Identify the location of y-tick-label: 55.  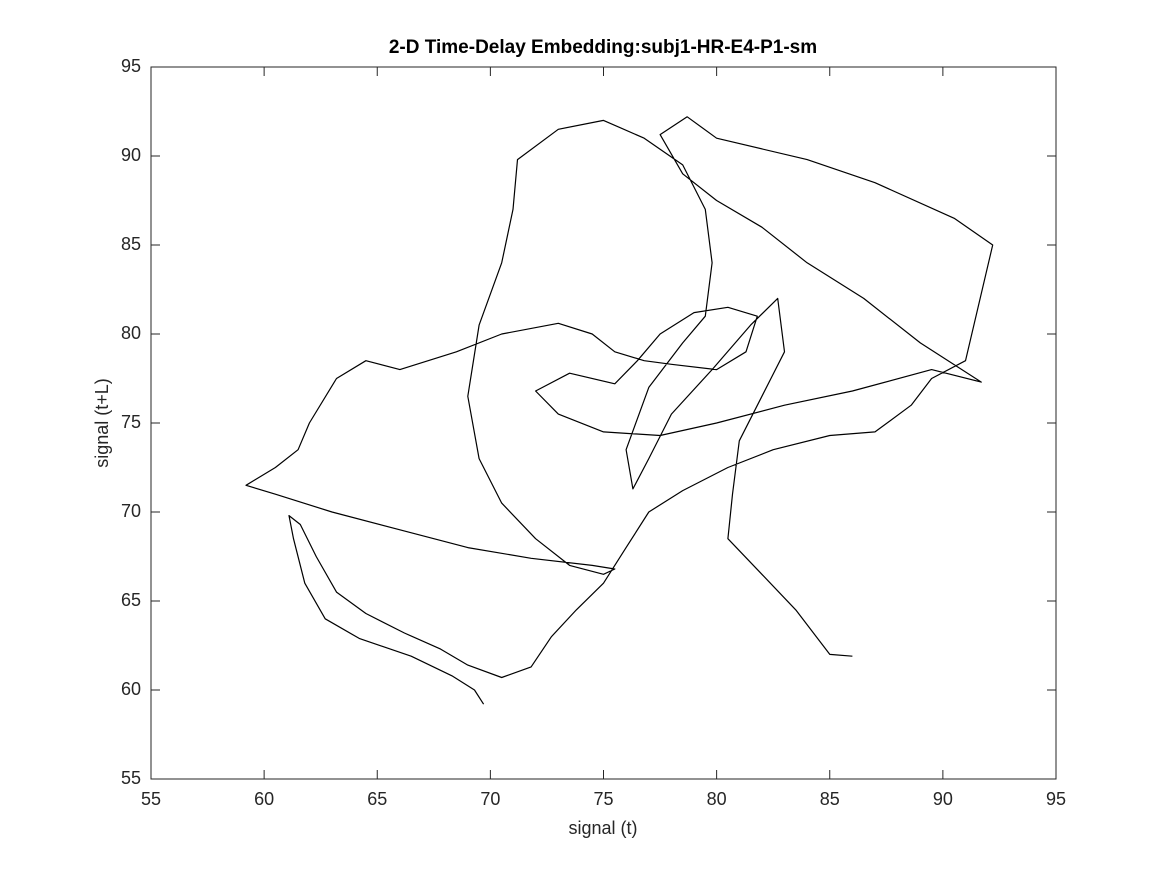
(131, 778).